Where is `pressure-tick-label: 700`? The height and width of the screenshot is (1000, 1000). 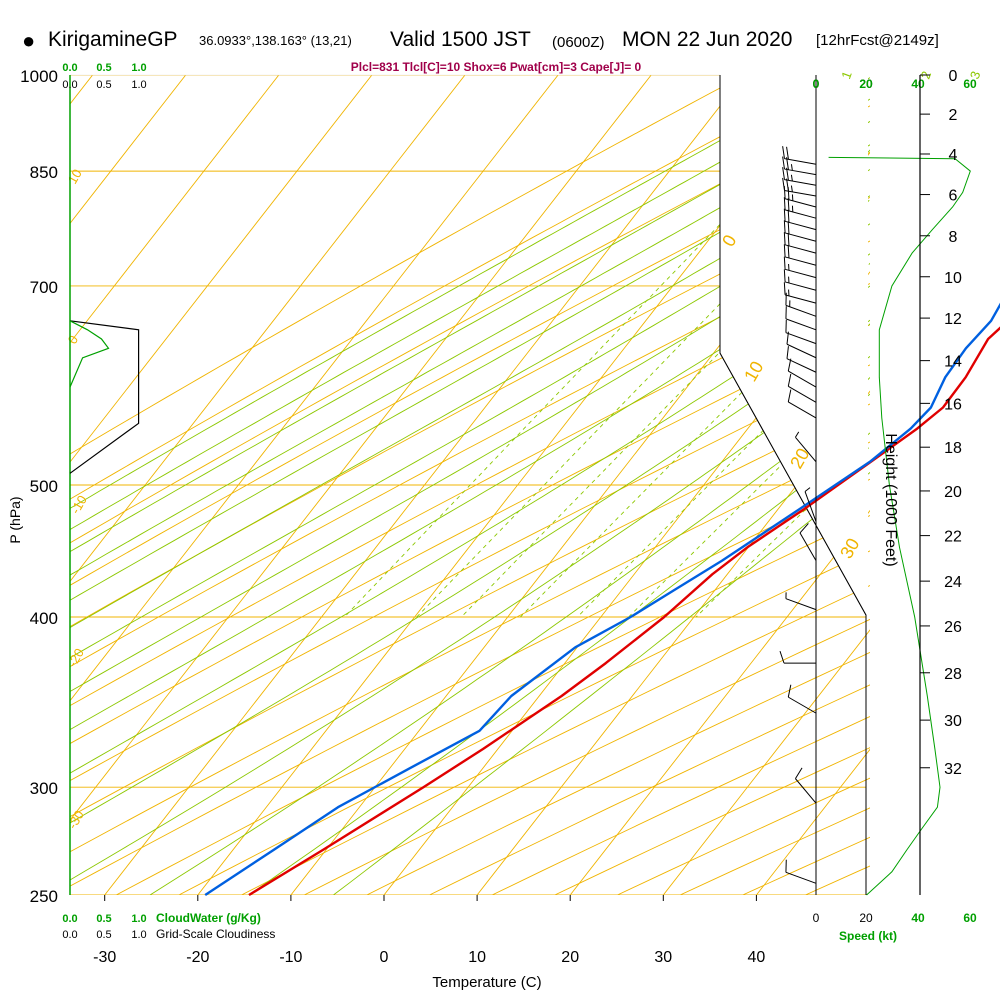
pressure-tick-label: 700 is located at coordinates (44, 287).